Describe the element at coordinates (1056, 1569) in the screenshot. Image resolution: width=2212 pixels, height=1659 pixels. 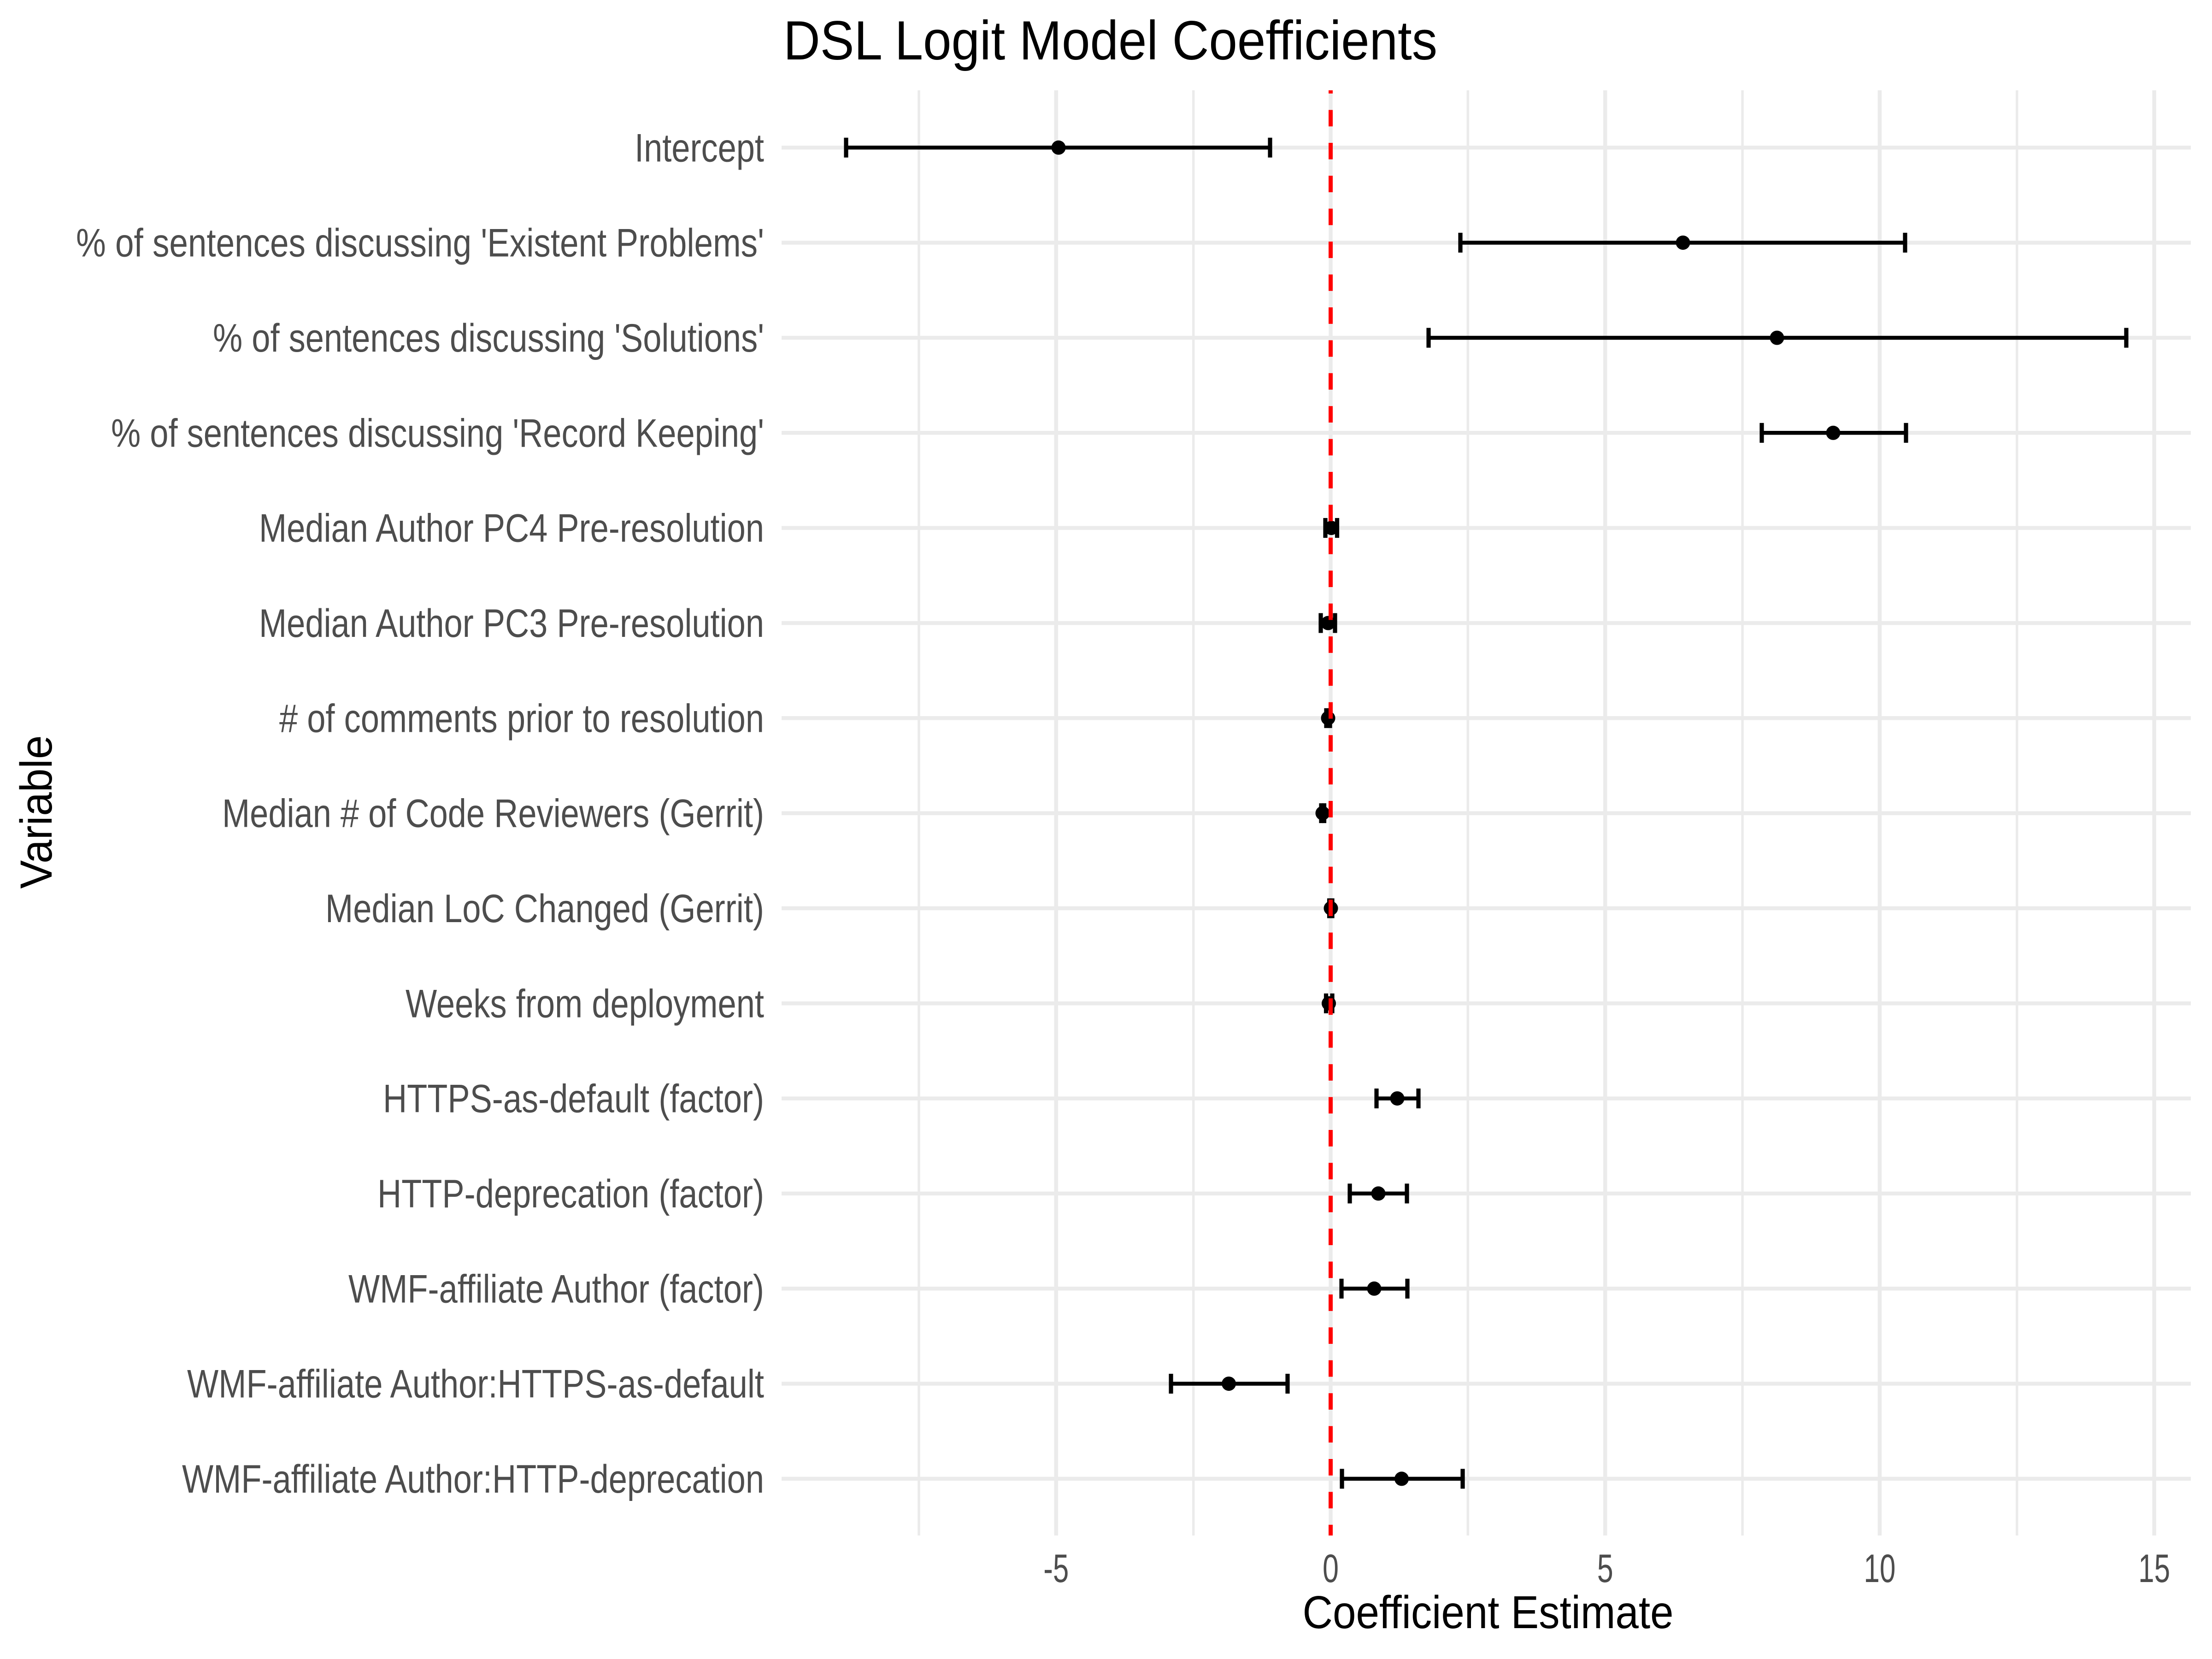
I see `svg-text: -5` at that location.